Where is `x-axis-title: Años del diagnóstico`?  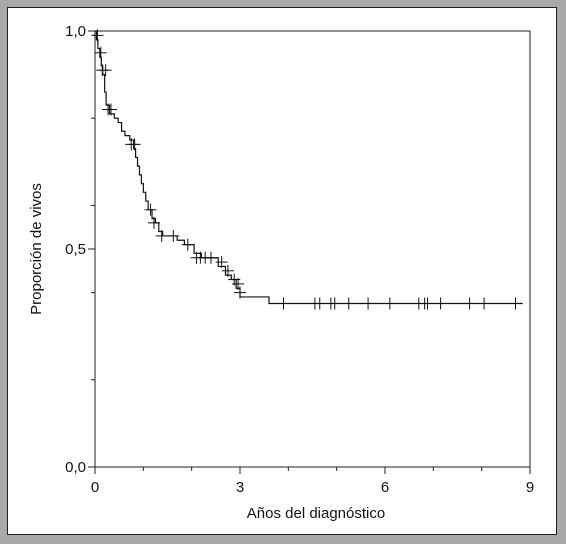
x-axis-title: Años del diagnóstico is located at coordinates (316, 513).